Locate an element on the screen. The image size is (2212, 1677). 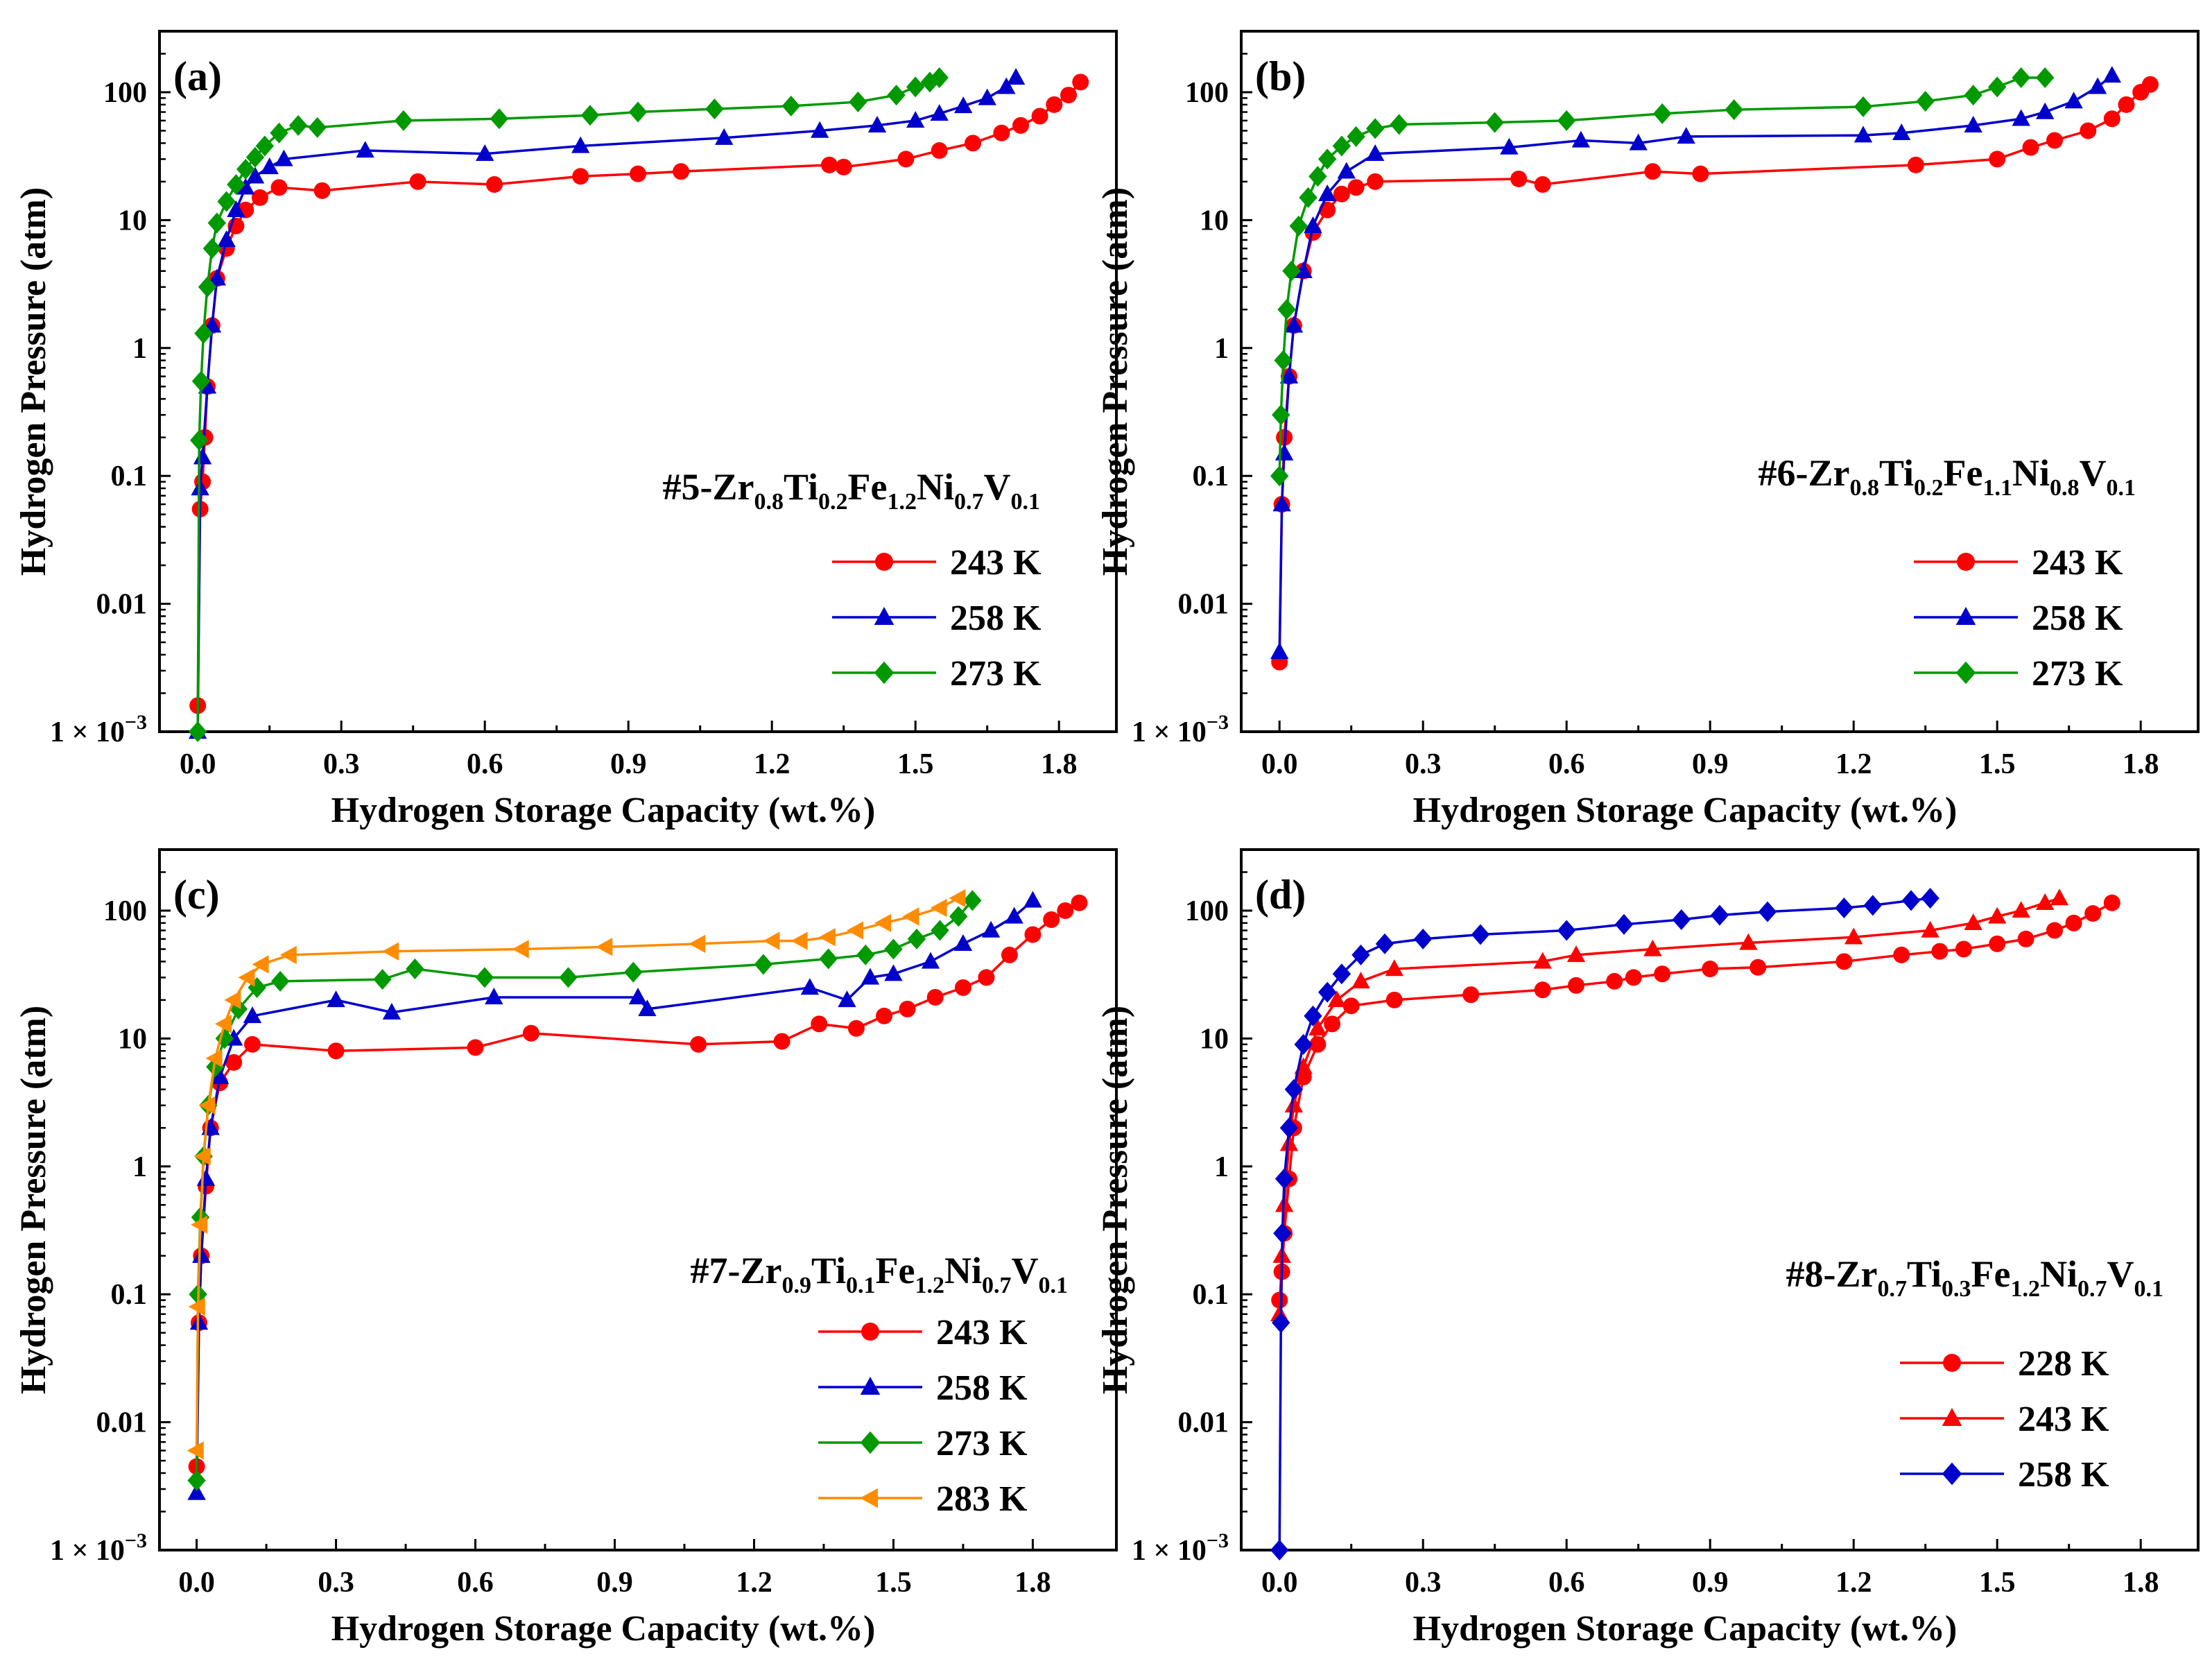
series-228K is located at coordinates (1696, 1101).